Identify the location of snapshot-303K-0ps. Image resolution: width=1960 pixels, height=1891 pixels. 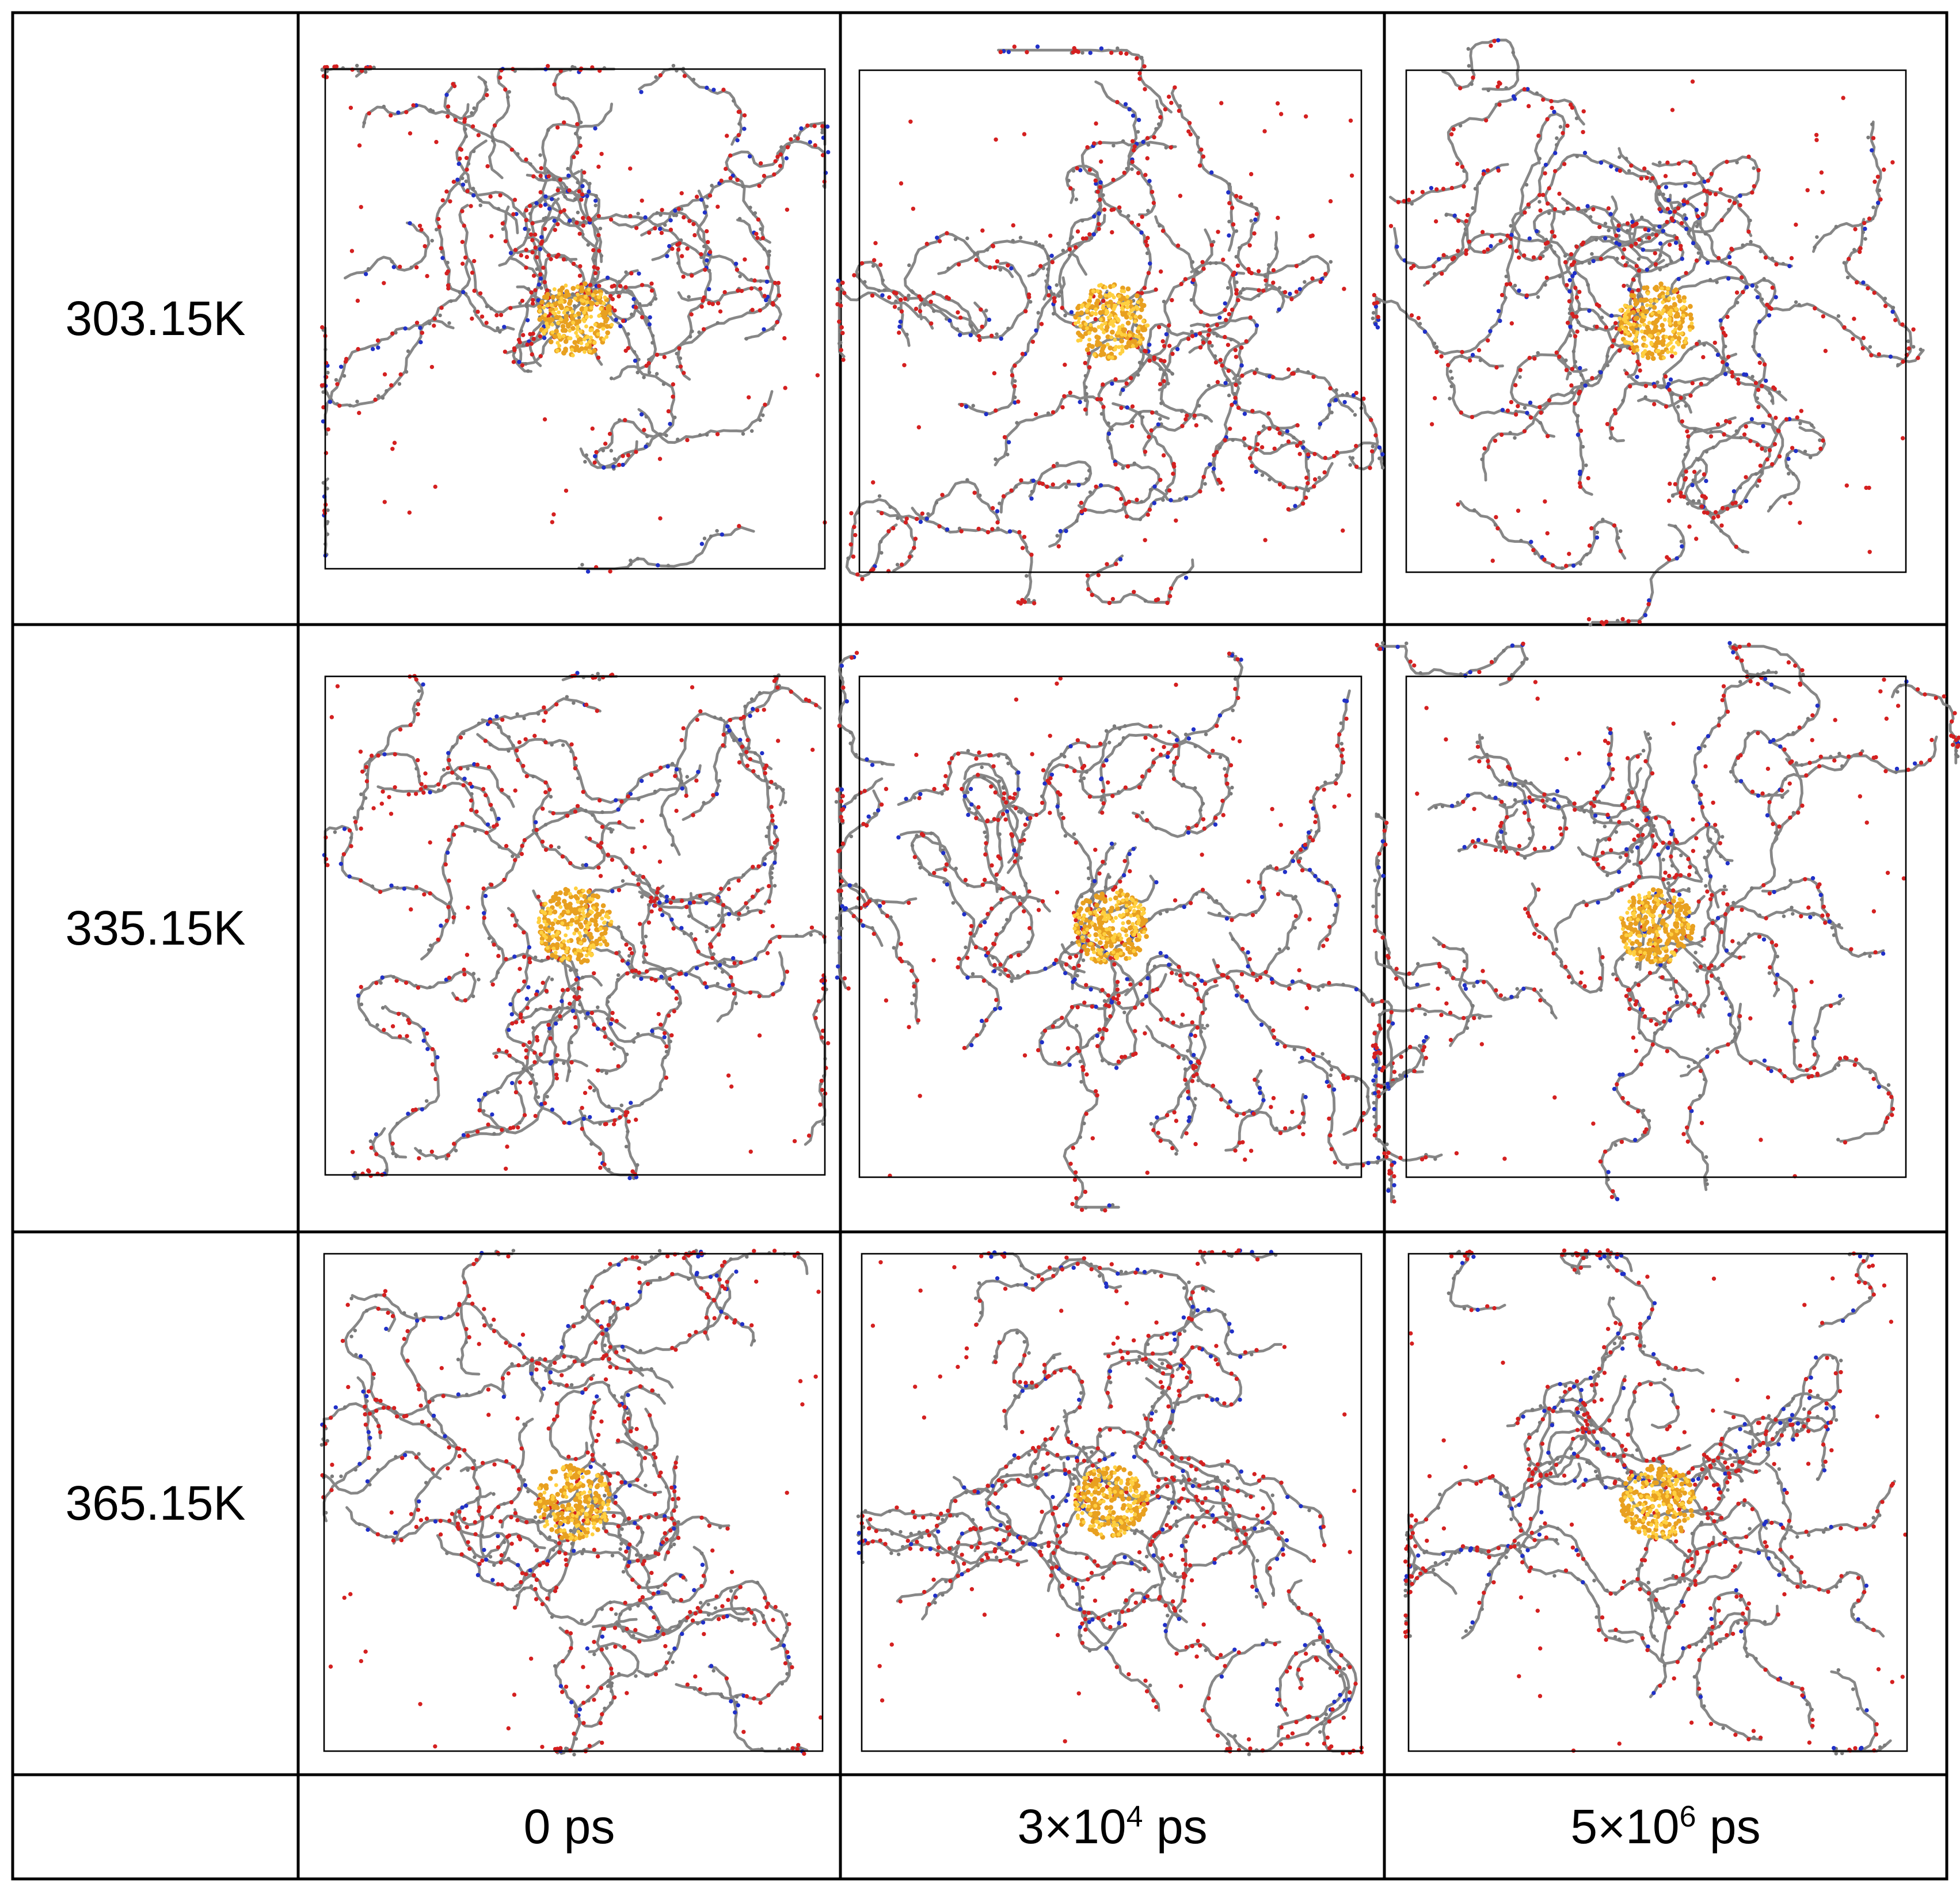
(575, 318).